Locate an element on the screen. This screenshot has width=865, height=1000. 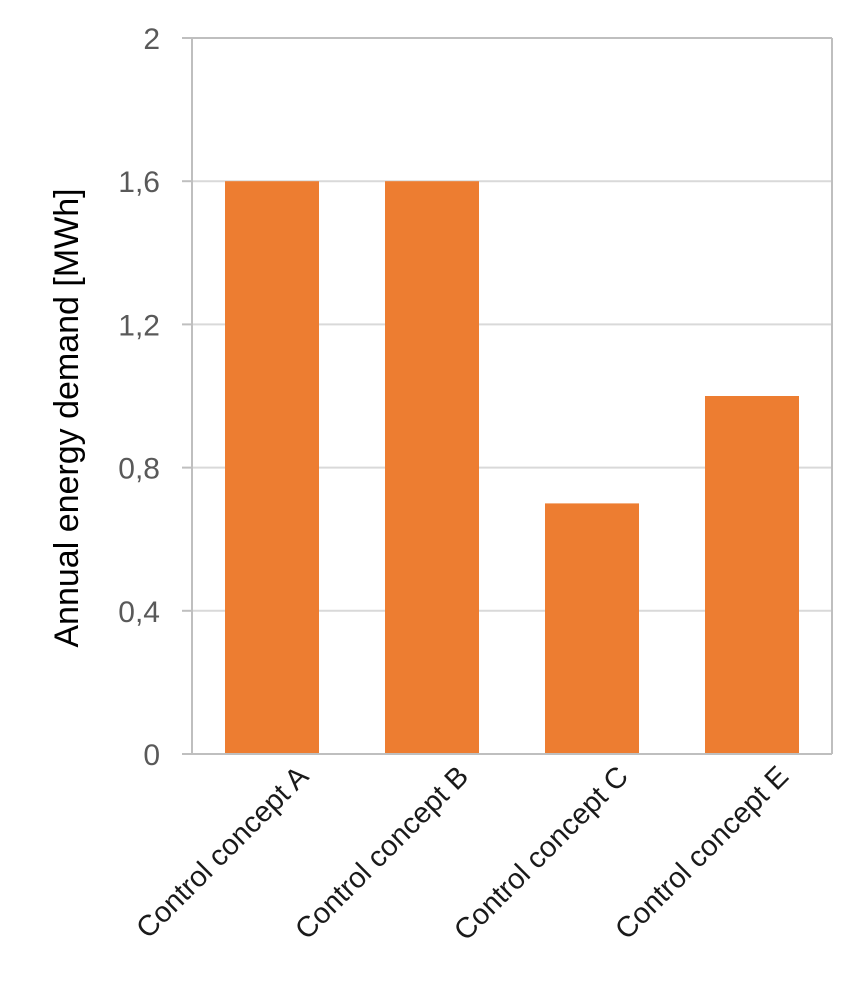
y-tick-labels: 0 0,4 0,8 1,2 1,6 2 is located at coordinates (139, 397).